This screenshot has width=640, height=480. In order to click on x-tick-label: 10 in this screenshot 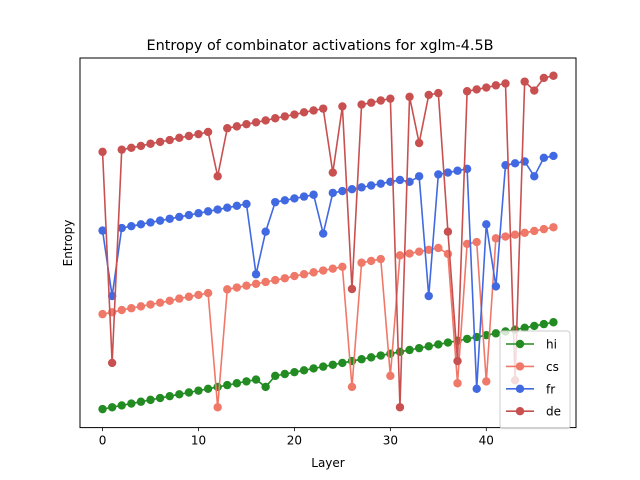, I will do `click(198, 441)`.